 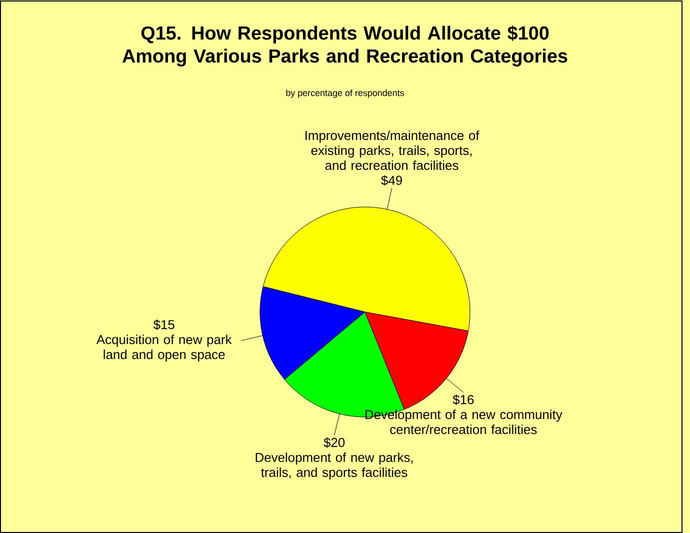 I want to click on chart-title: Q15. How Respondents Would Allocate $100 Among Various Parks and Recreation Categories, so click(x=345, y=46).